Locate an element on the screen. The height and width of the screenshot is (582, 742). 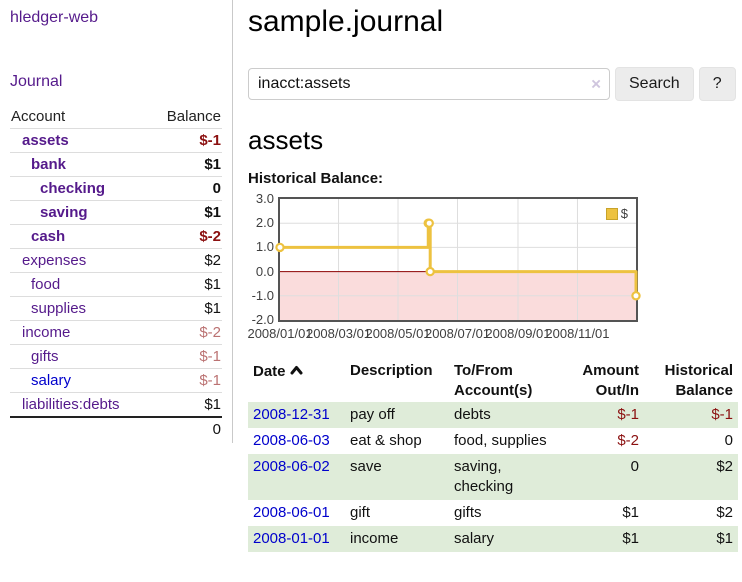
accounts-header-account: Account is located at coordinates (38, 116).